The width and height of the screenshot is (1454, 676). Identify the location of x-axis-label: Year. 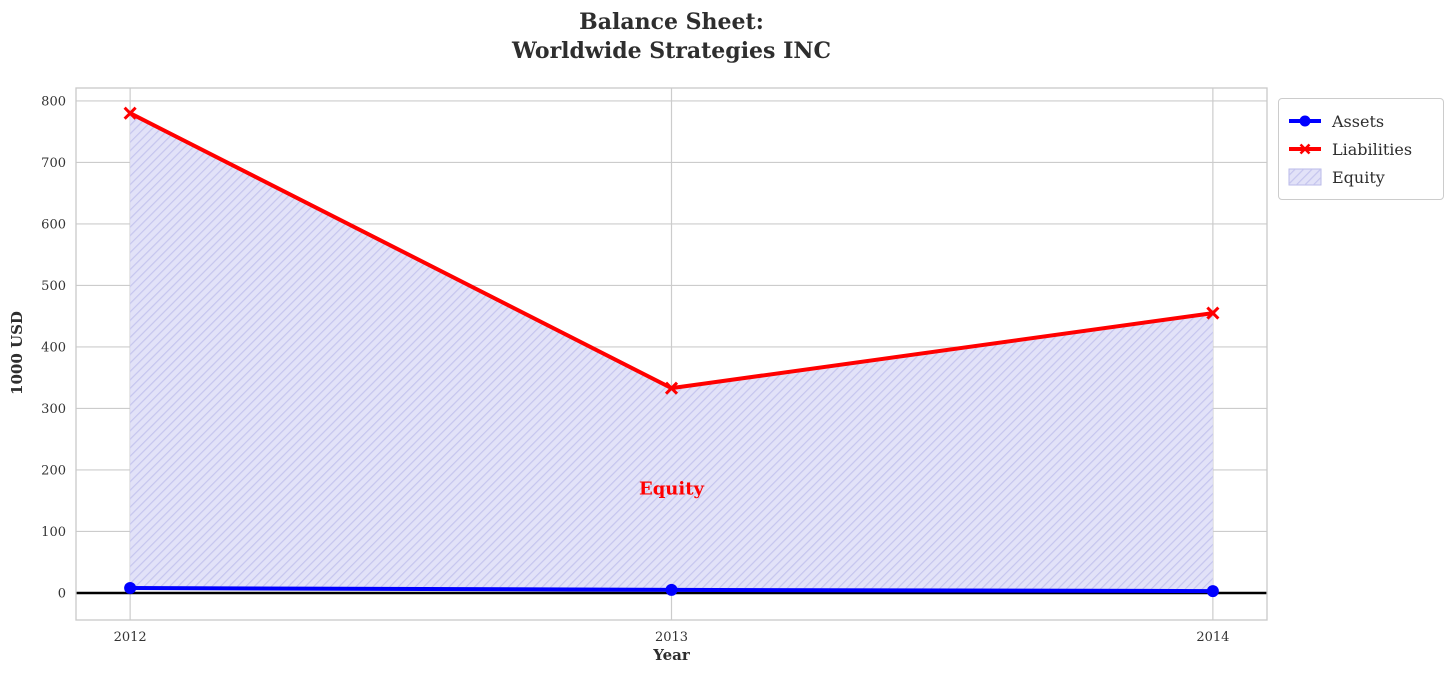
(671, 655).